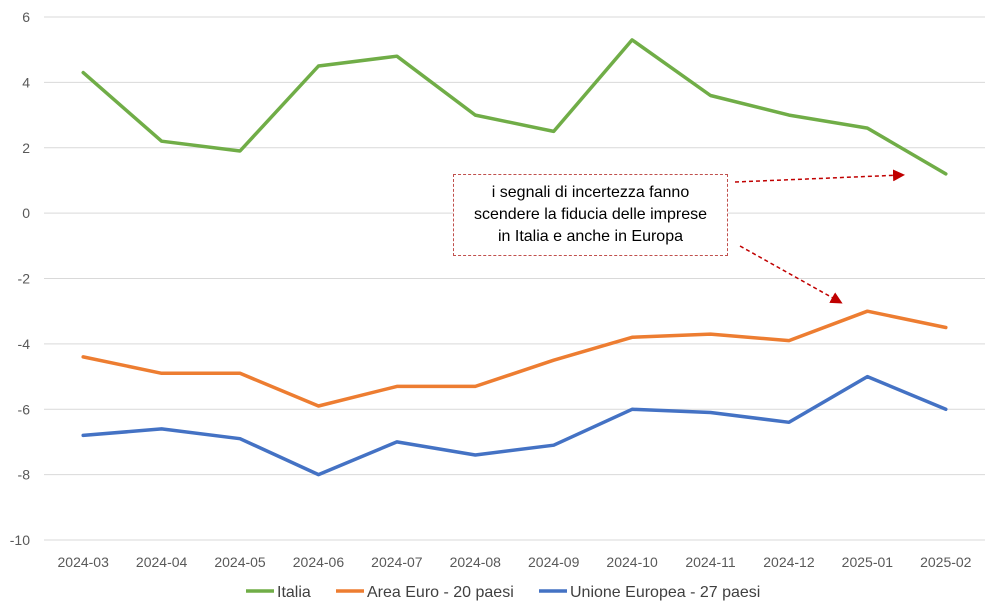 The width and height of the screenshot is (1000, 616). Describe the element at coordinates (26, 17) in the screenshot. I see `y-tick-label: 6` at that location.